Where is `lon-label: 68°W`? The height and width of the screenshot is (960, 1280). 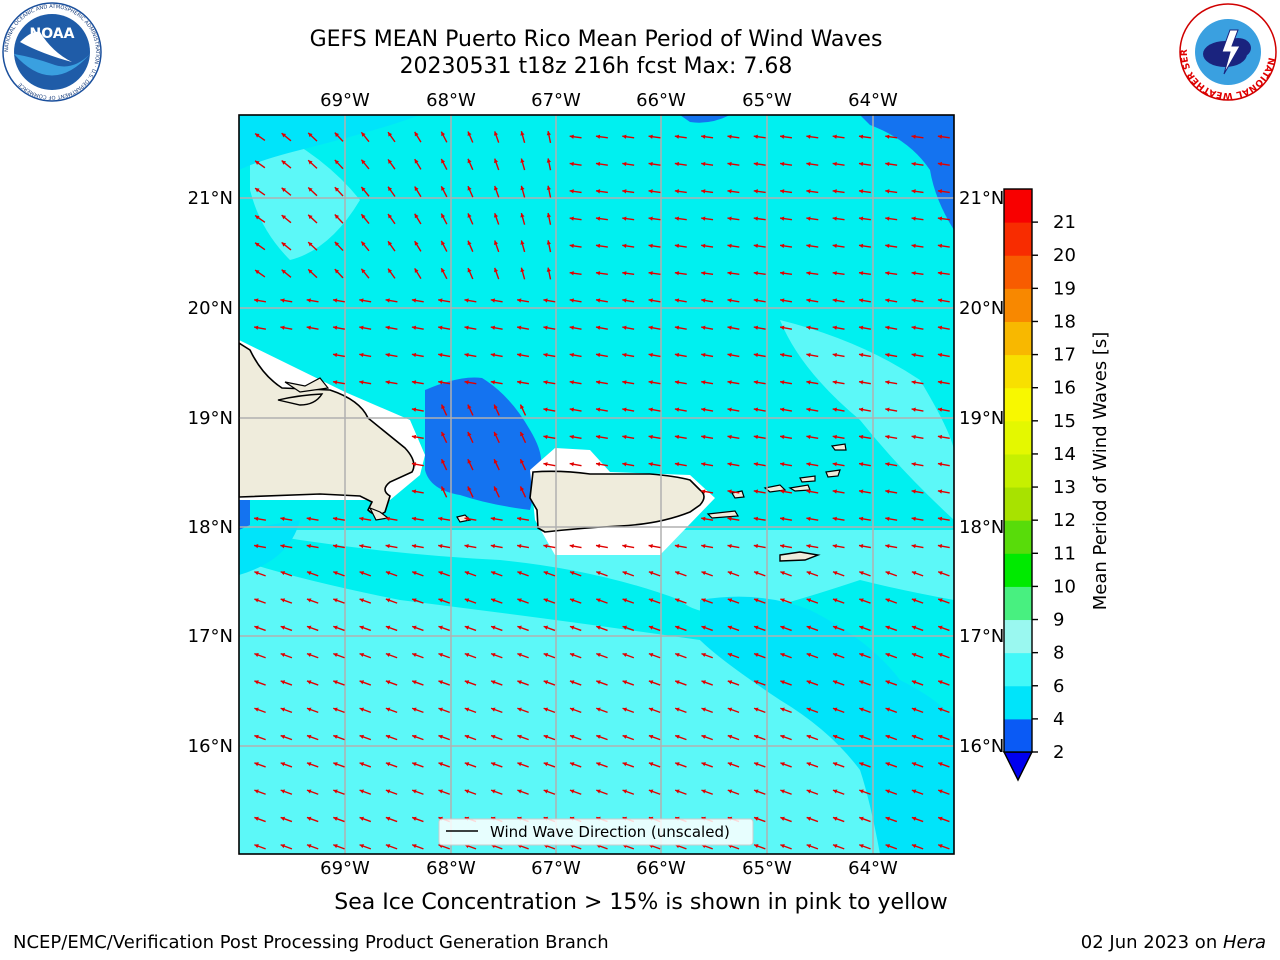
lon-label: 68°W is located at coordinates (451, 100).